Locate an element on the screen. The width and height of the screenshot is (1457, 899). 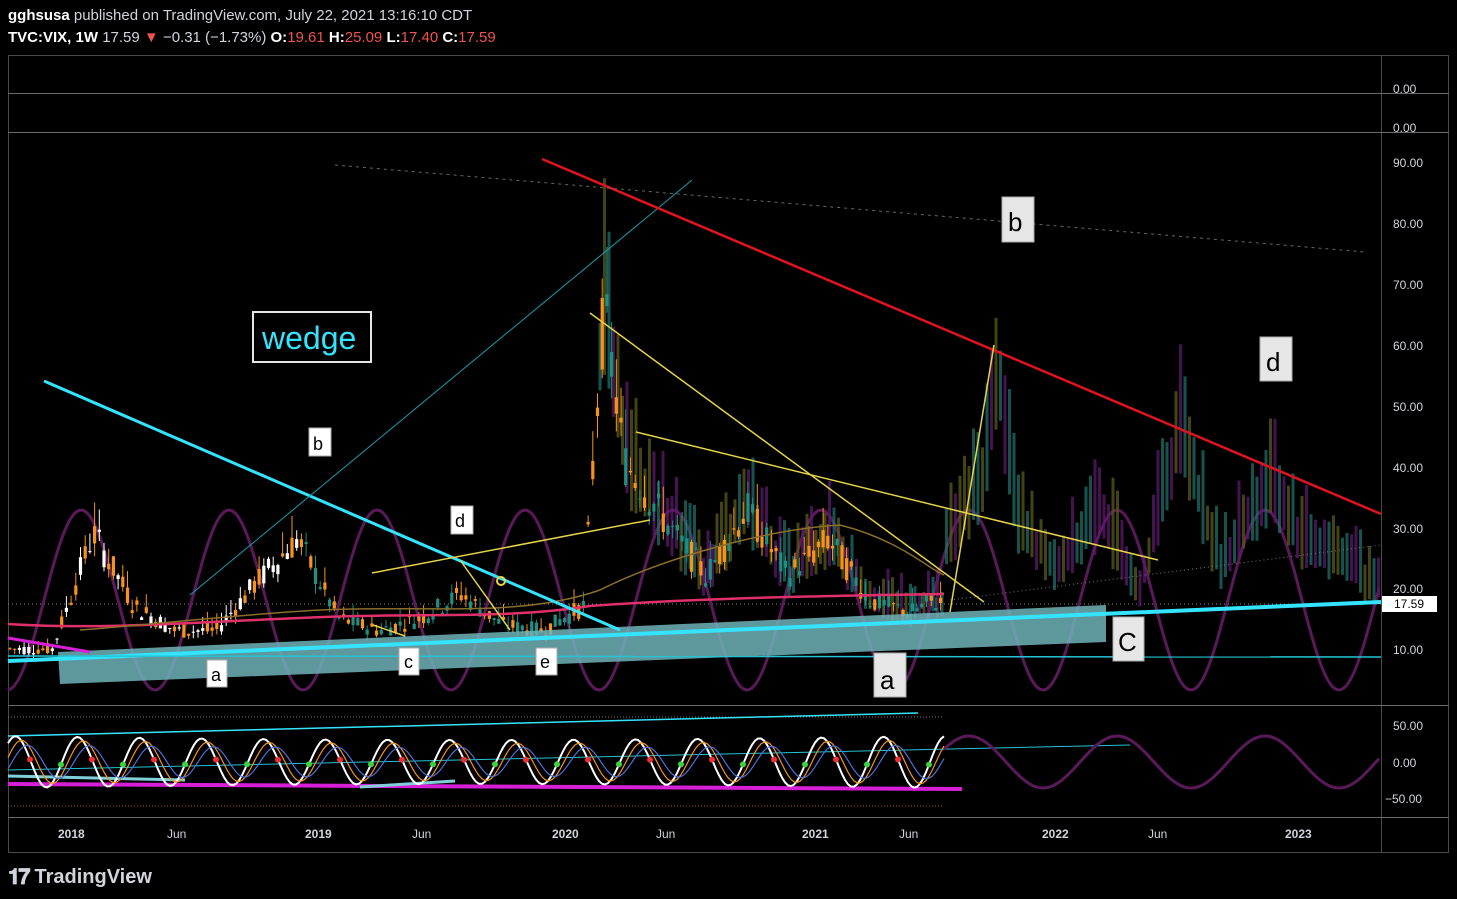
tradingview-logo-text: TradingView is located at coordinates (93, 876).